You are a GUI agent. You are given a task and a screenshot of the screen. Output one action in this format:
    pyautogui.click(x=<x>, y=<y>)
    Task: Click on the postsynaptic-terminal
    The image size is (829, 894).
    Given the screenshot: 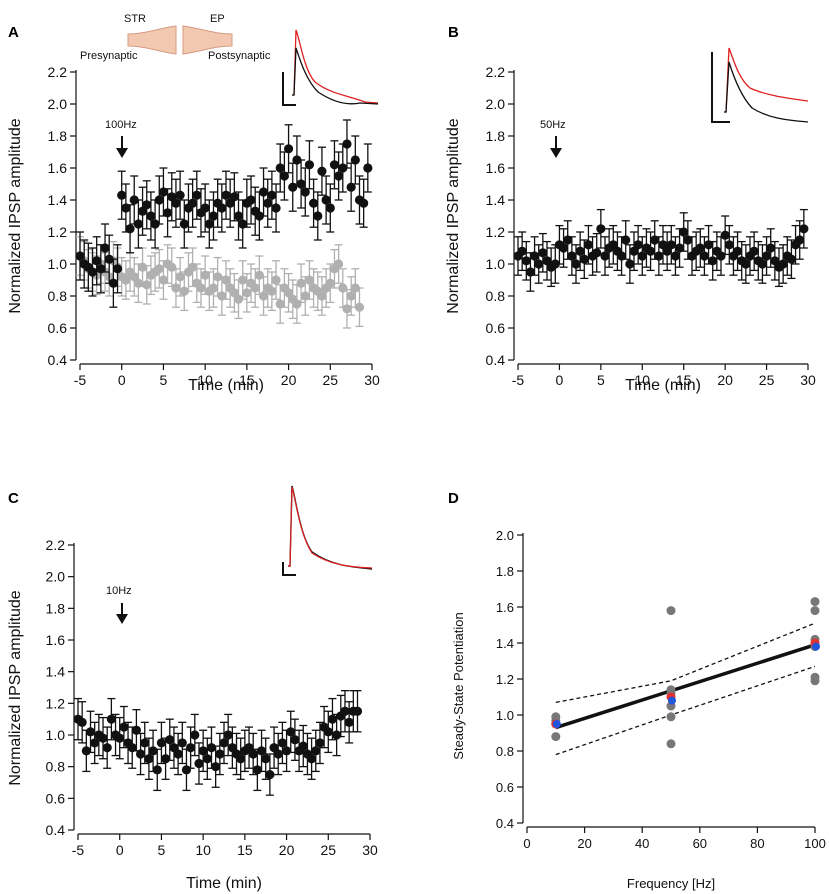 What is the action you would take?
    pyautogui.click(x=207, y=40)
    